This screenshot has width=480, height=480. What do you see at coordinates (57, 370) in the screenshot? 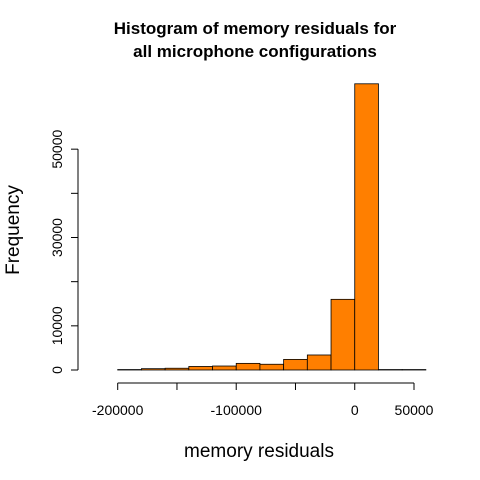
I see `y-tick-label-0: 0` at bounding box center [57, 370].